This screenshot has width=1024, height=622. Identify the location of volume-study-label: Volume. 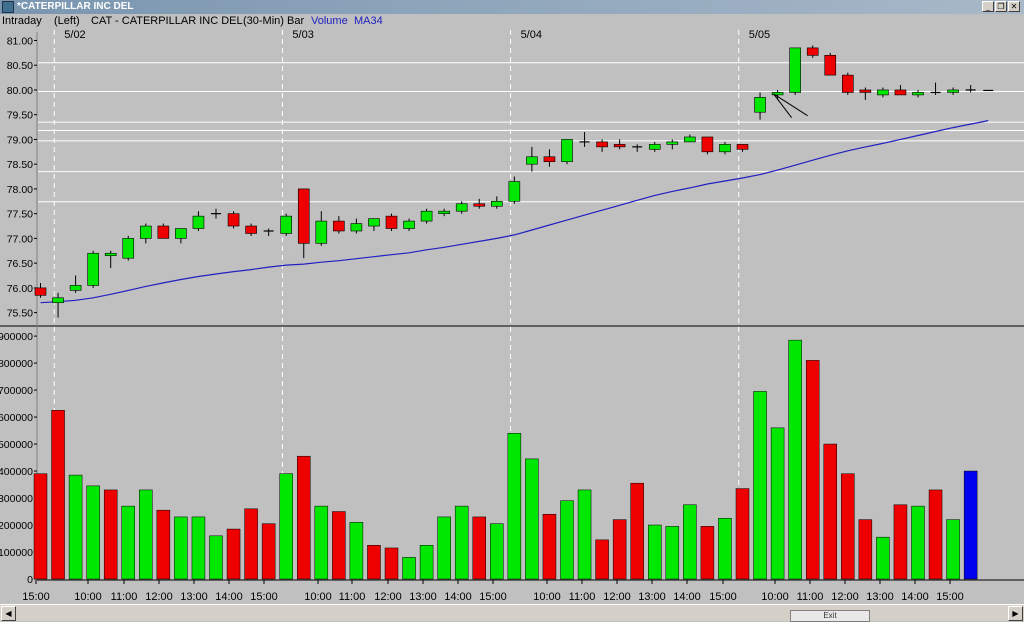
(329, 21).